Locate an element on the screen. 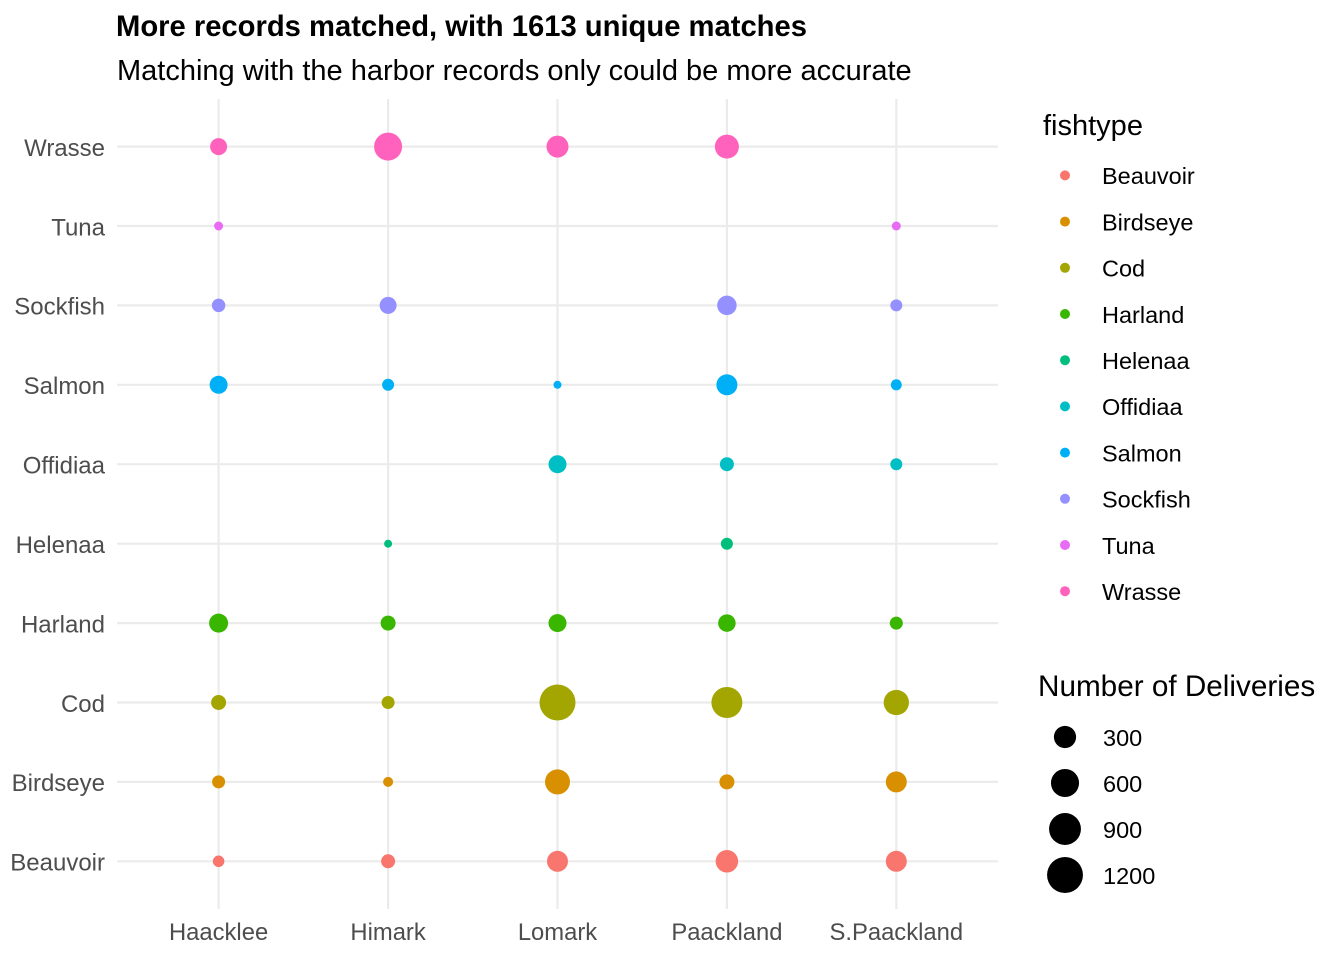 This screenshot has width=1344, height=960. svg-text: Number of Deliveries is located at coordinates (1176, 686).